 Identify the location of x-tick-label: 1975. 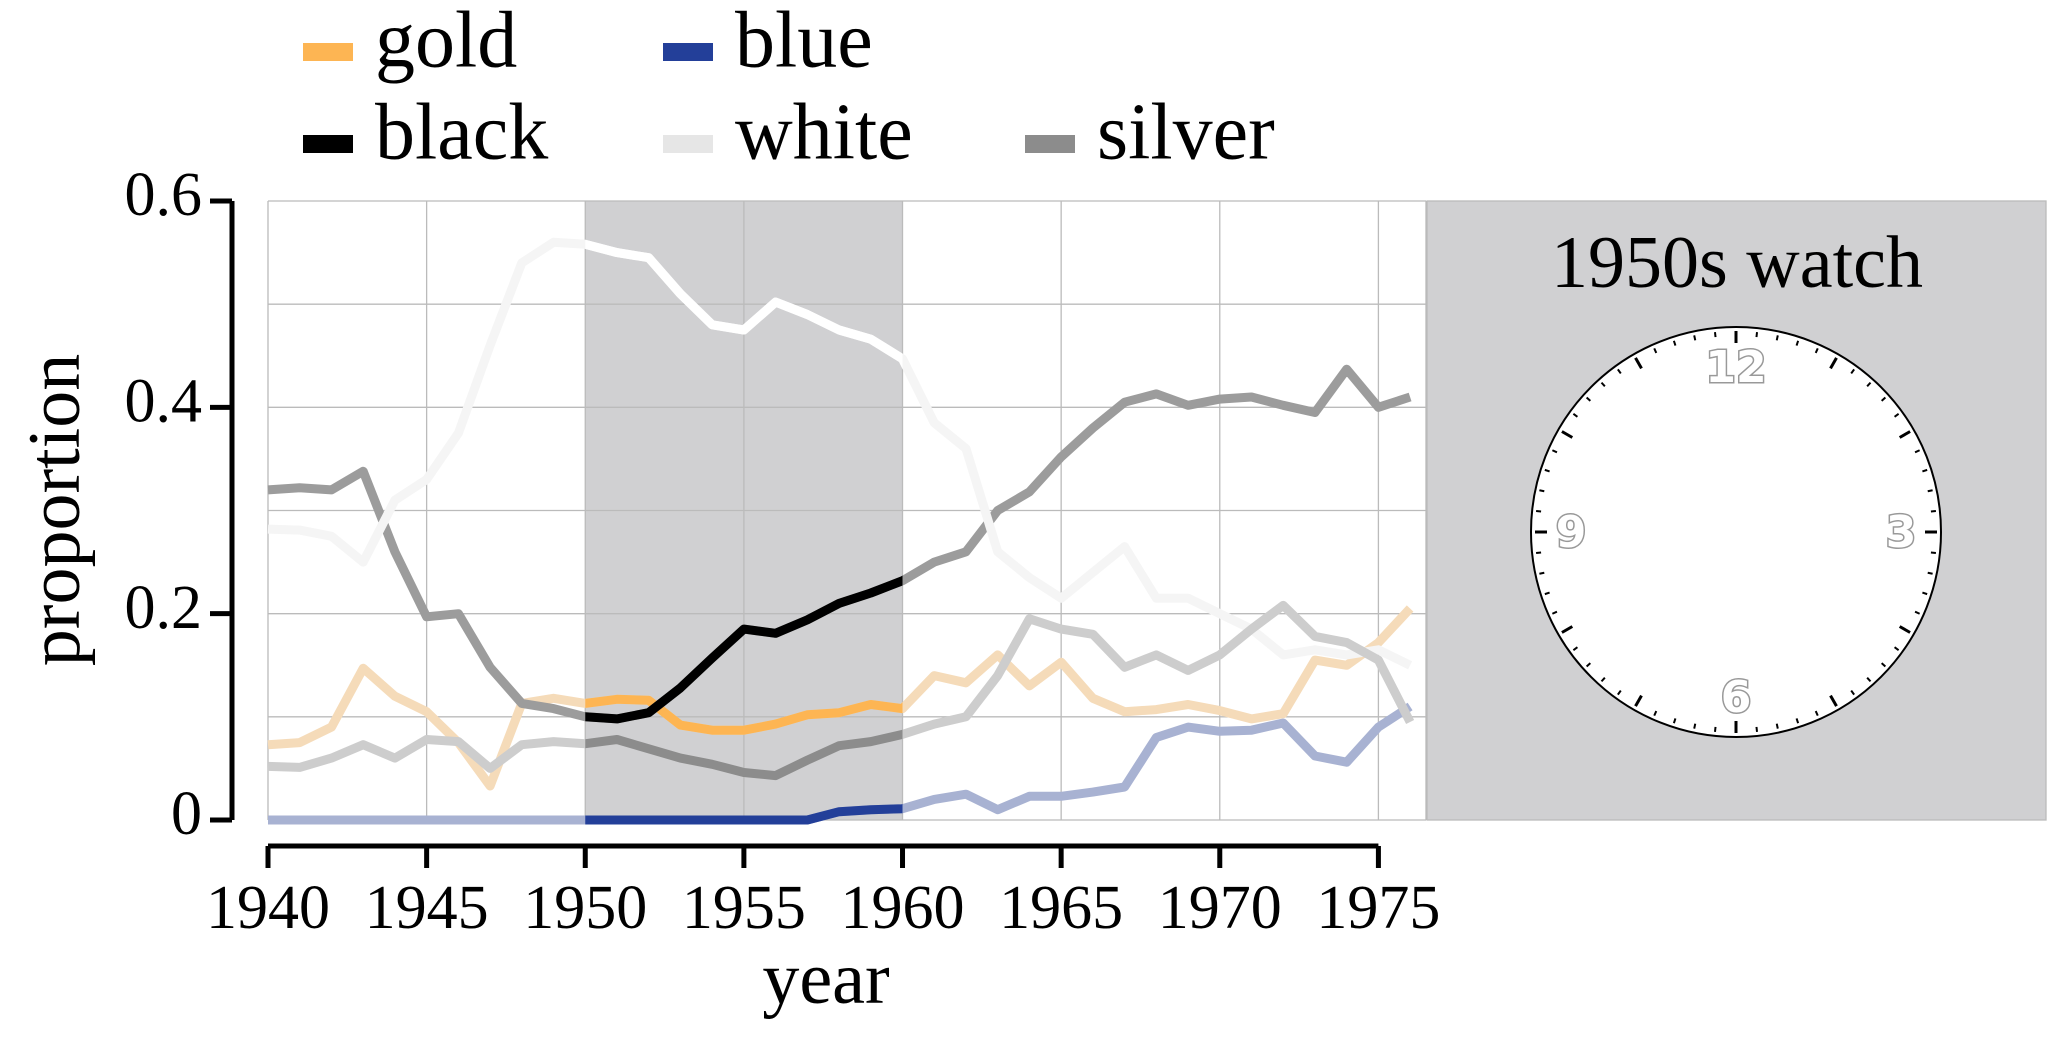
(1378, 908).